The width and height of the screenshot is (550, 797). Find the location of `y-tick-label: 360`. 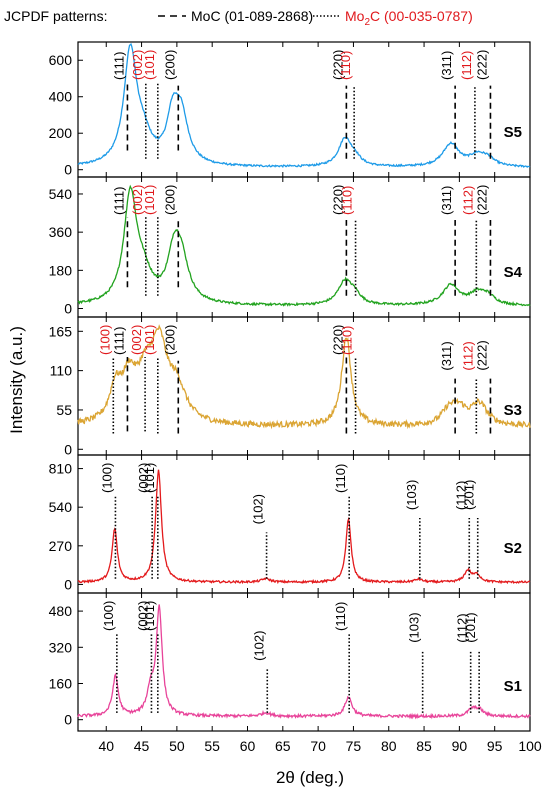

y-tick-label: 360 is located at coordinates (61, 232).